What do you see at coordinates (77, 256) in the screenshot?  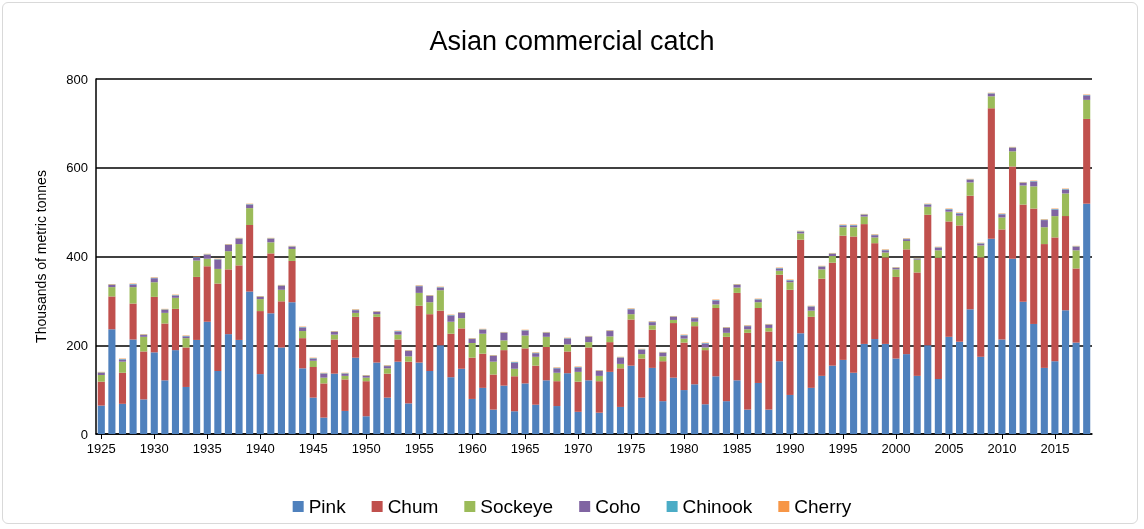 I see `y-tick-label: 400` at bounding box center [77, 256].